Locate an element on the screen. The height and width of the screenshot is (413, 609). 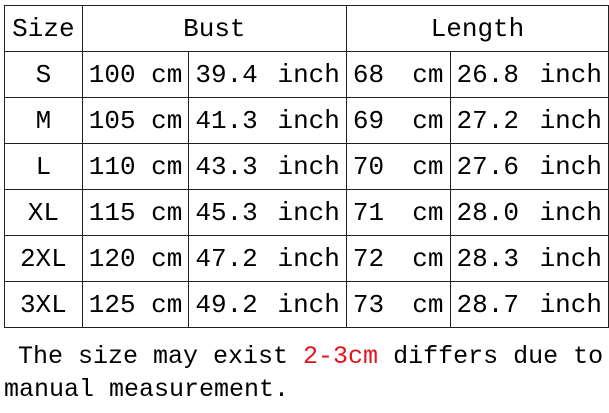
size-cell: M is located at coordinates (43, 120).